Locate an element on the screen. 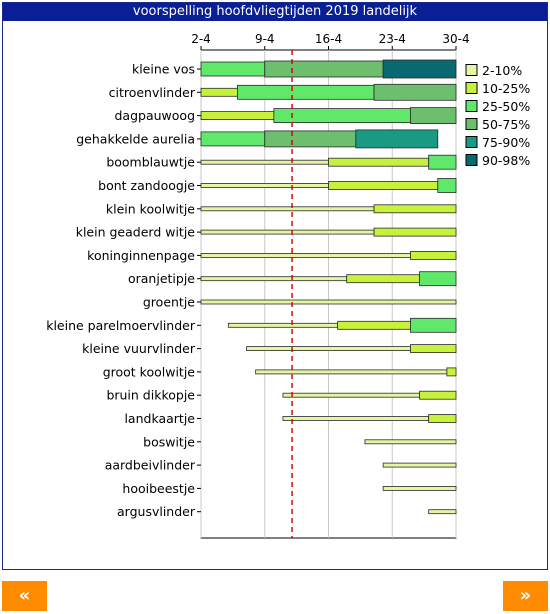 This screenshot has height=614, width=550. species-label: citroenvlinder is located at coordinates (152, 92).